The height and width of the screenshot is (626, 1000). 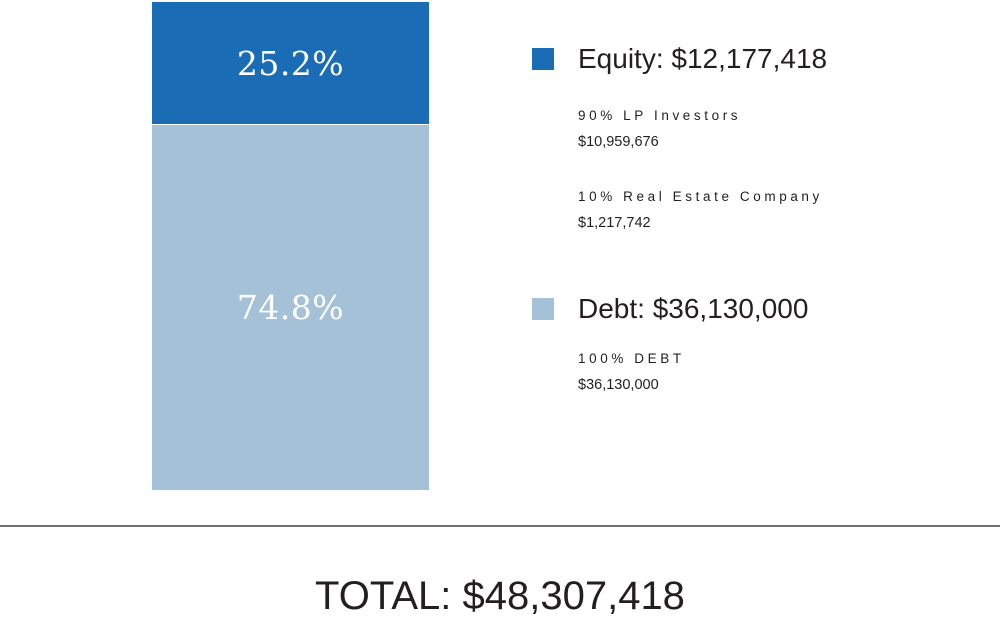 What do you see at coordinates (659, 129) in the screenshot?
I see `equity-breakdown-lp: 90% LP Investors $10,959,676` at bounding box center [659, 129].